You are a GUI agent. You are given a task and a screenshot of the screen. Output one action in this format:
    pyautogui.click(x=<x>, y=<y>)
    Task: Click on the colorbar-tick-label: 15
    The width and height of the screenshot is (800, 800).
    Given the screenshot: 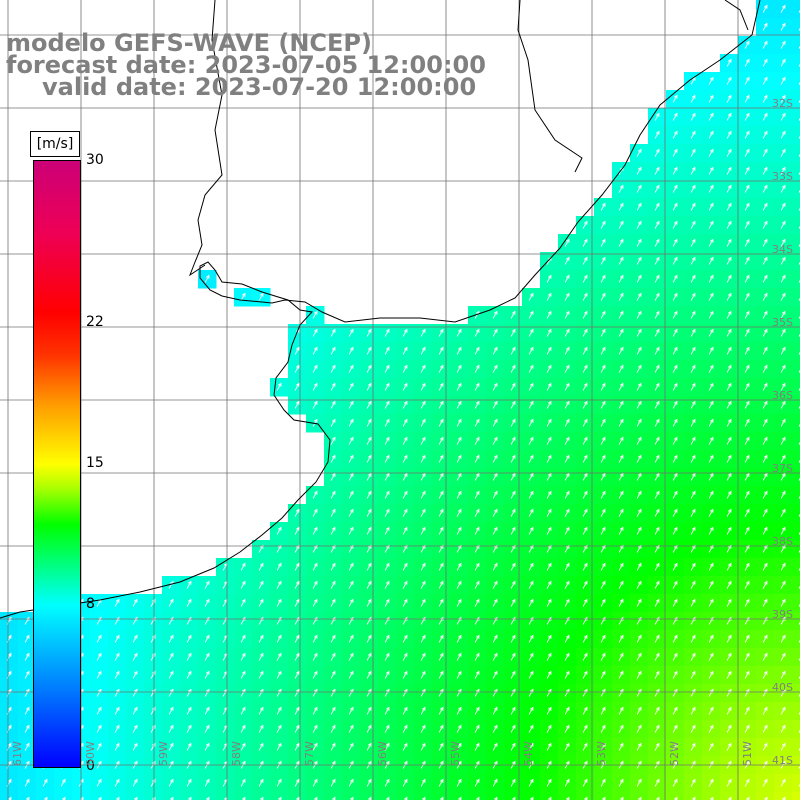 What is the action you would take?
    pyautogui.click(x=95, y=463)
    